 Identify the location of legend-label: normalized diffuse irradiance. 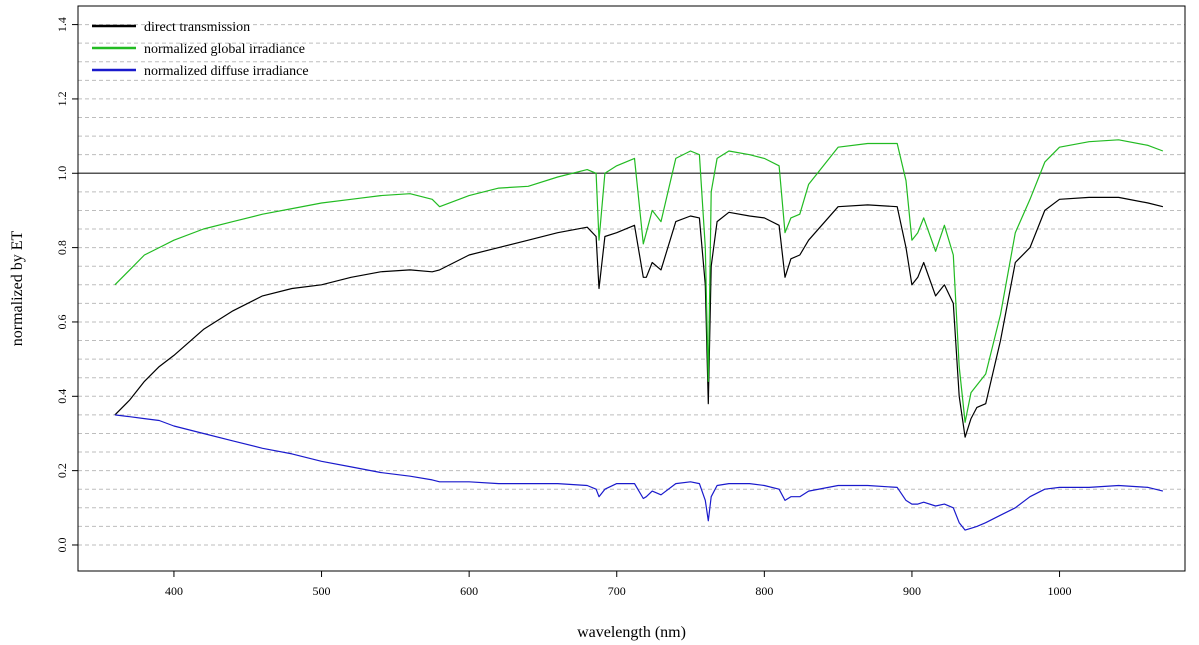
(226, 71).